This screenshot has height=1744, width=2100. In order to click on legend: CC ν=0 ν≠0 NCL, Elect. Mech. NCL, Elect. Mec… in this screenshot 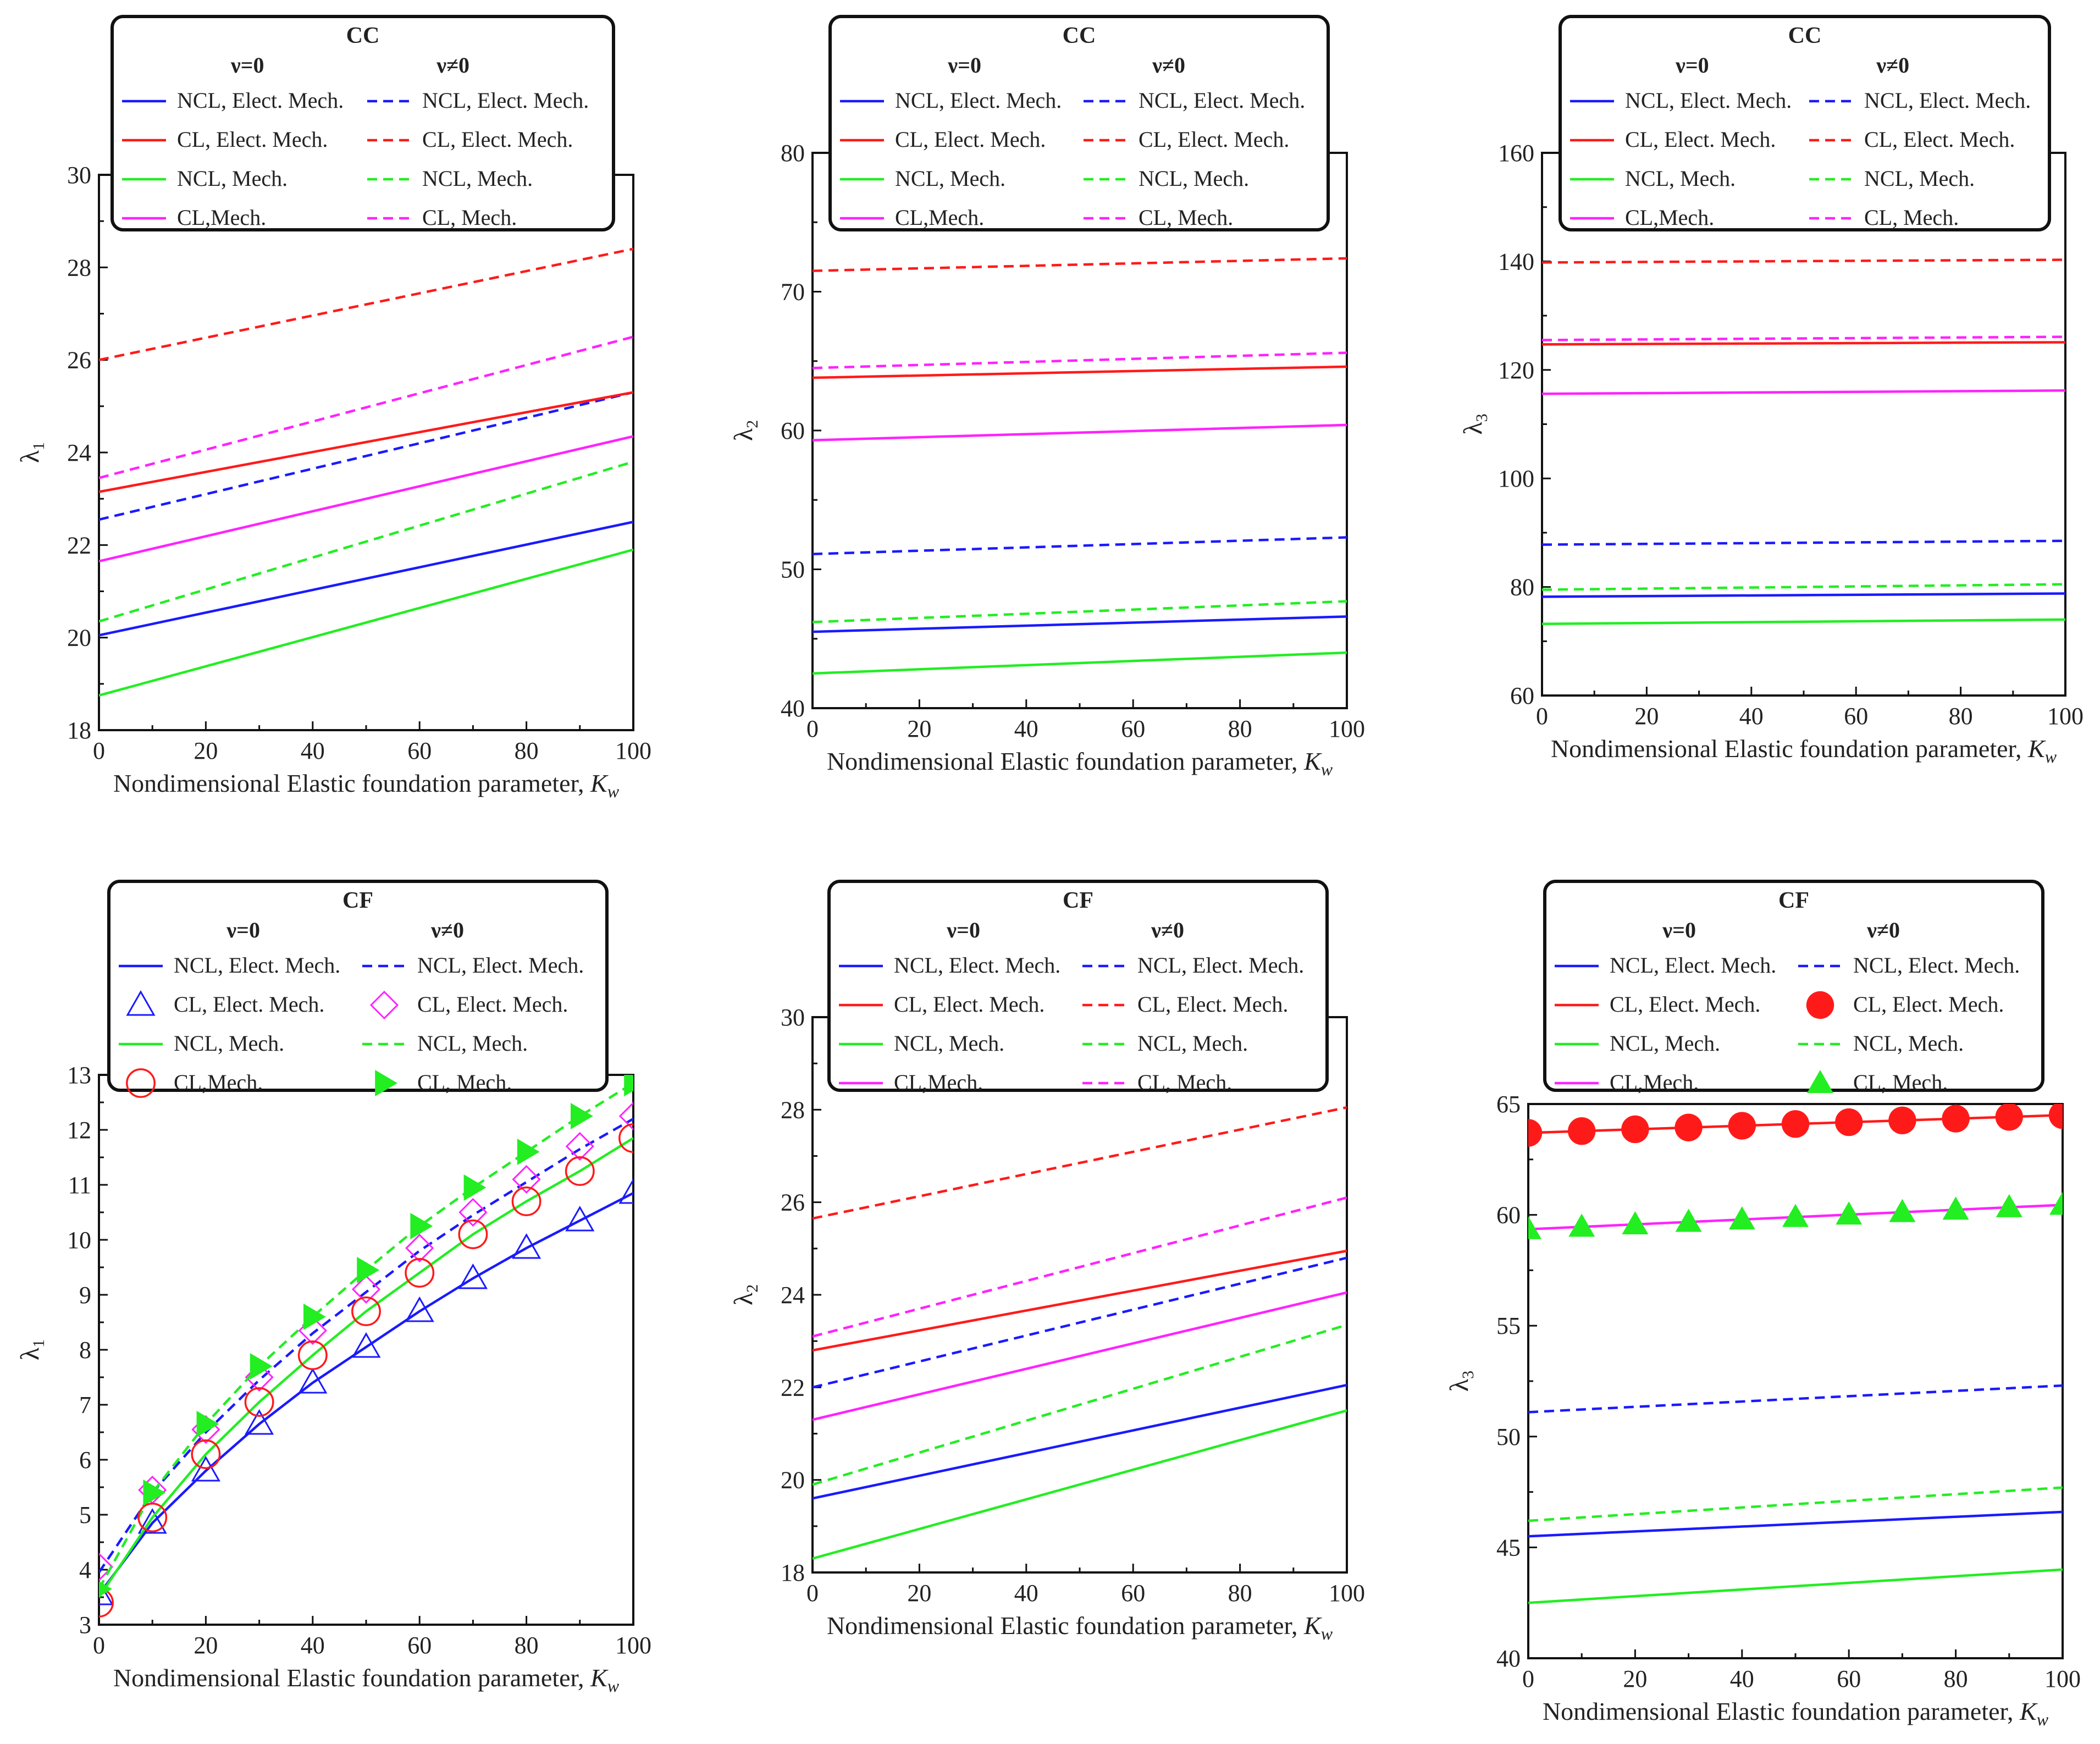, I will do `click(1805, 123)`.